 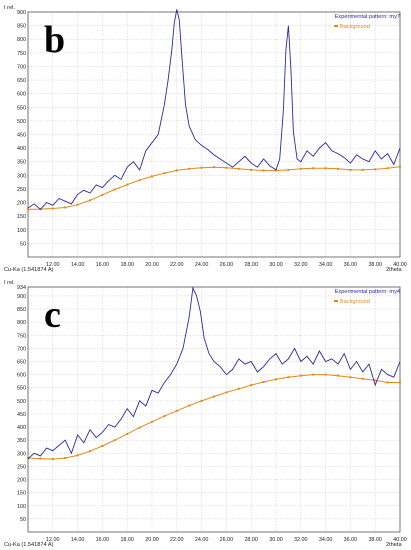 I want to click on legend-experimental: Experimental pattern: my7, so click(x=367, y=17).